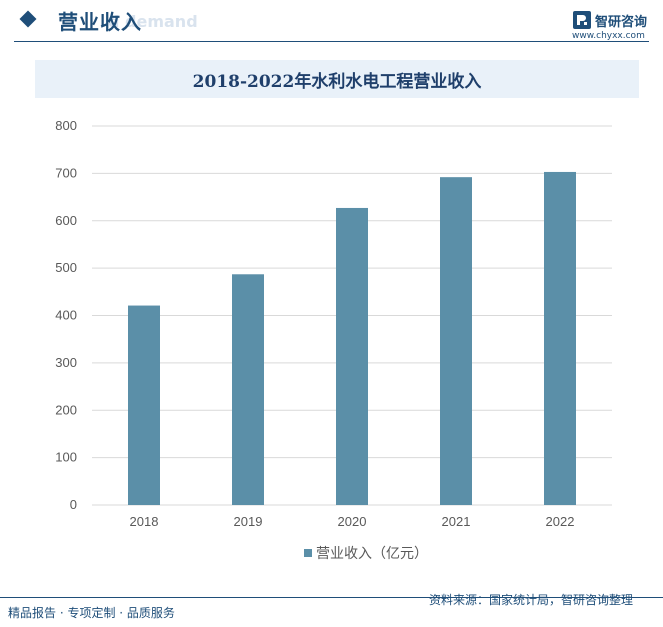 Image resolution: width=663 pixels, height=627 pixels. I want to click on y-tick-label: 600, so click(66, 220).